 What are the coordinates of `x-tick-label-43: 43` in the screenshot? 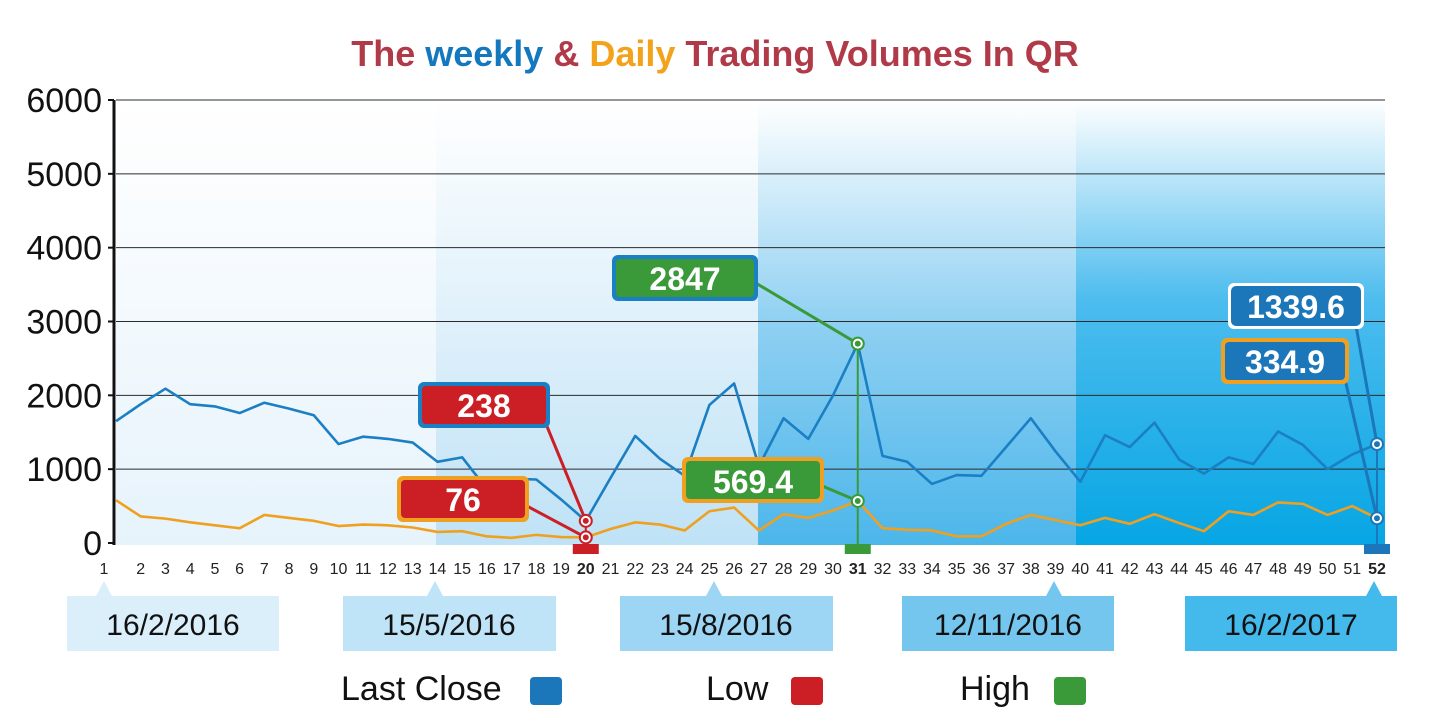 It's located at (1155, 569).